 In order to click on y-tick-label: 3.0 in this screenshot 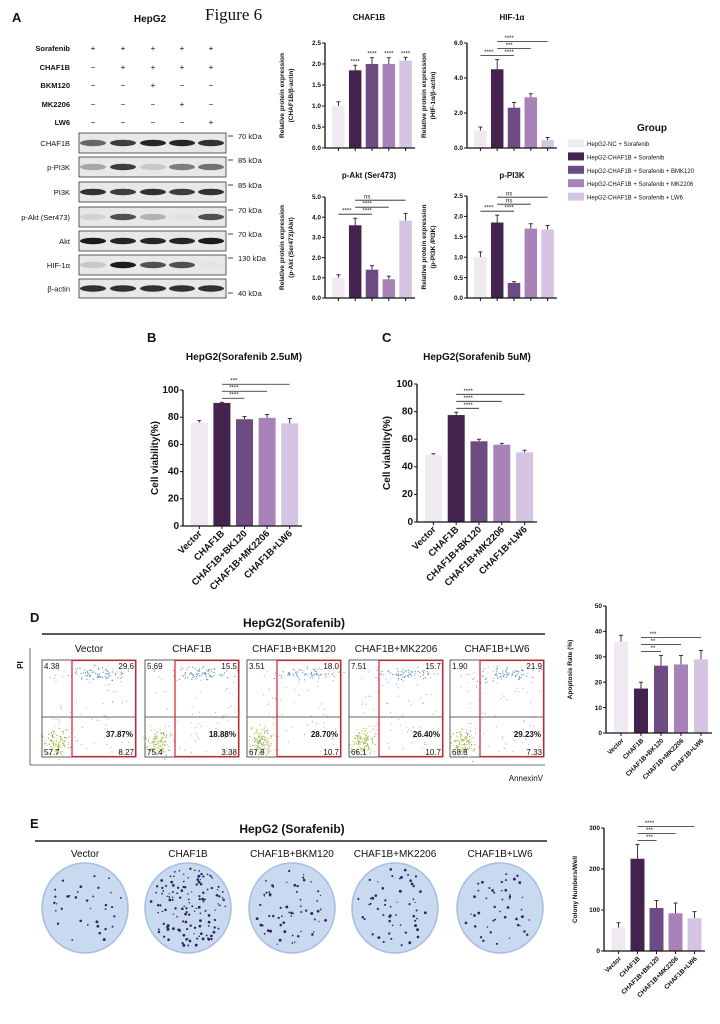, I will do `click(316, 238)`.